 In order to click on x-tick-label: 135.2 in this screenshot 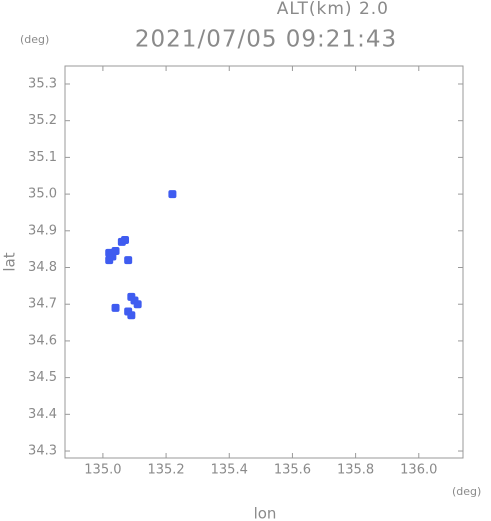, I will do `click(165, 470)`.